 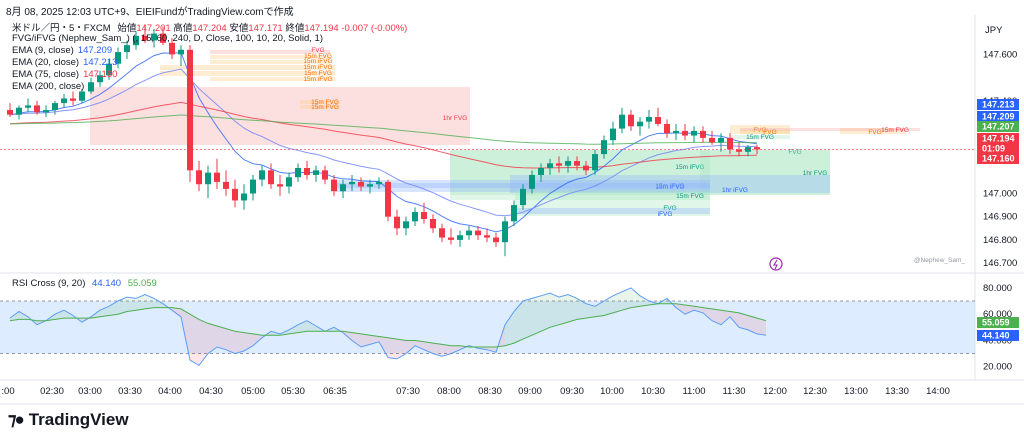 What do you see at coordinates (939, 260) in the screenshot?
I see `watermark-text: @Nephew_Sam_` at bounding box center [939, 260].